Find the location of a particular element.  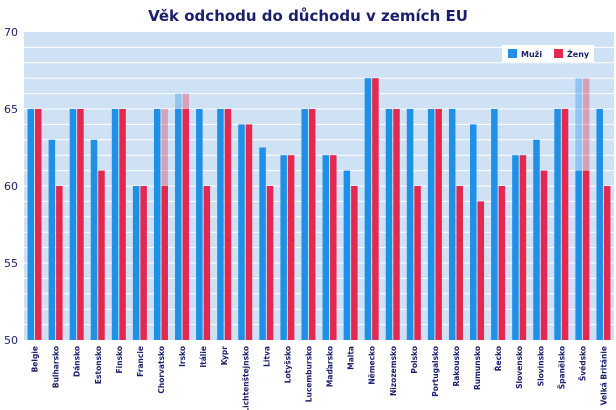

legend-box is located at coordinates (548, 53).